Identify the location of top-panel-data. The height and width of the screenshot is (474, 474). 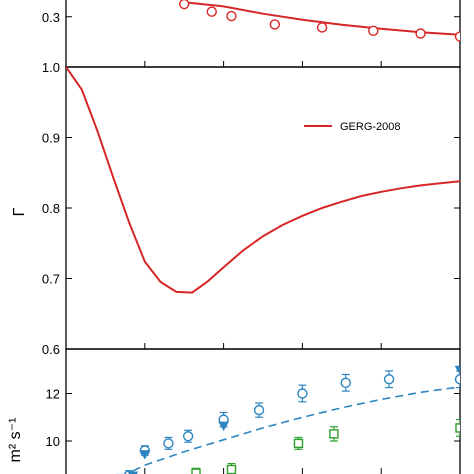
(319, 21).